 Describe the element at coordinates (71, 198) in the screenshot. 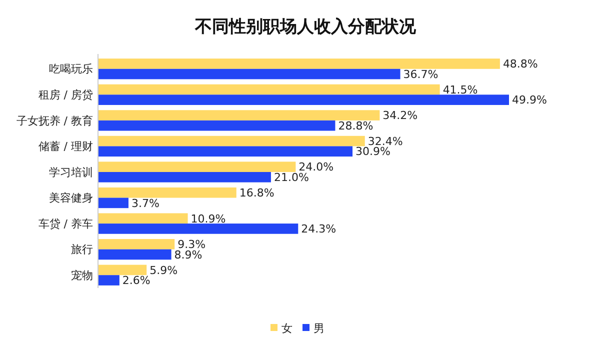

I see `y-tick-label: 美容健身` at that location.